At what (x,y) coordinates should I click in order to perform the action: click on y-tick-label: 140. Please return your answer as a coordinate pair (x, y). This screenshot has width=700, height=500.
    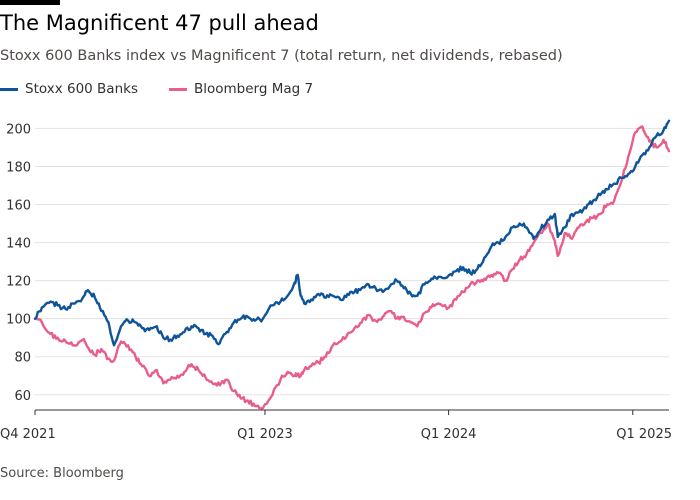
    Looking at the image, I should click on (18, 244).